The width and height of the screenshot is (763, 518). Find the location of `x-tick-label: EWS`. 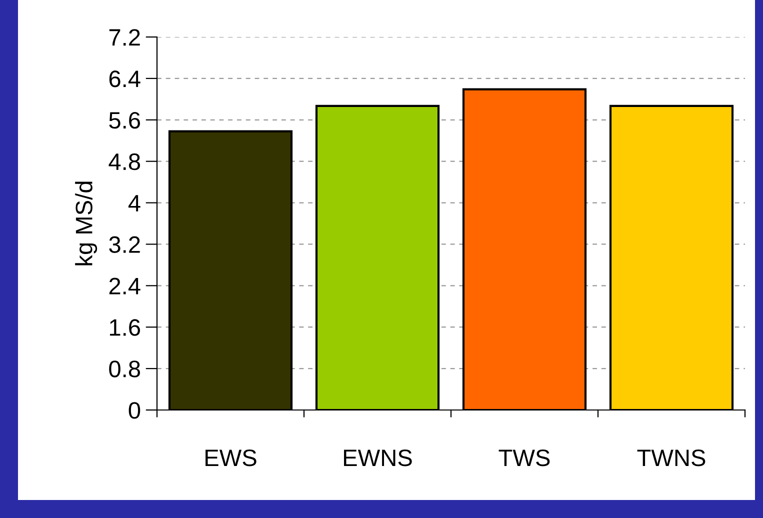

x-tick-label: EWS is located at coordinates (231, 458).